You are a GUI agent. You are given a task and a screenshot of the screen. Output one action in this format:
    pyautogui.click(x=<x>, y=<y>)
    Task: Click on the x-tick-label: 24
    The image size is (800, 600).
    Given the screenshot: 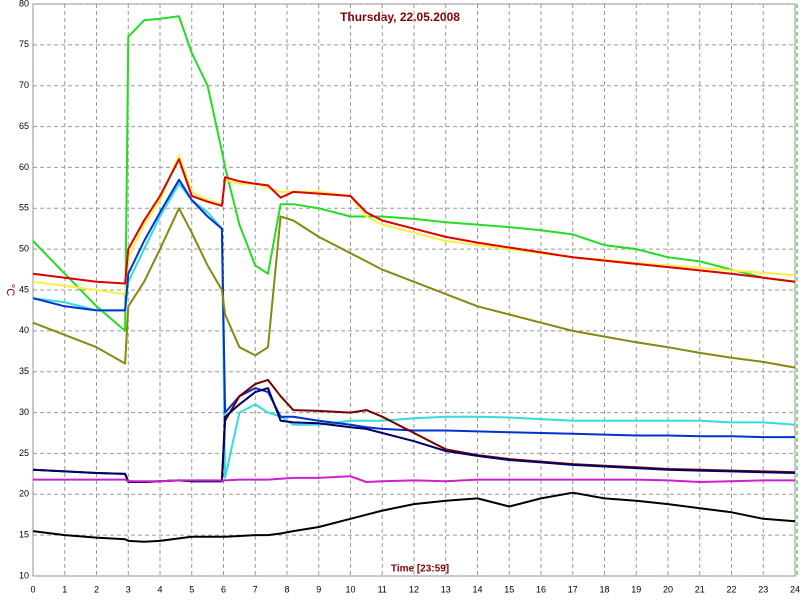 What is the action you would take?
    pyautogui.click(x=795, y=589)
    